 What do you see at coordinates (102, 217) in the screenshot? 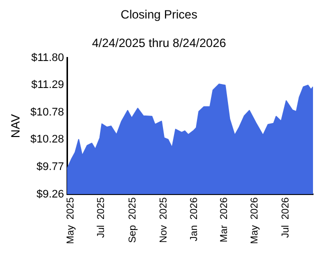
I see `x-tick-label: Jul 2025` at bounding box center [102, 217].